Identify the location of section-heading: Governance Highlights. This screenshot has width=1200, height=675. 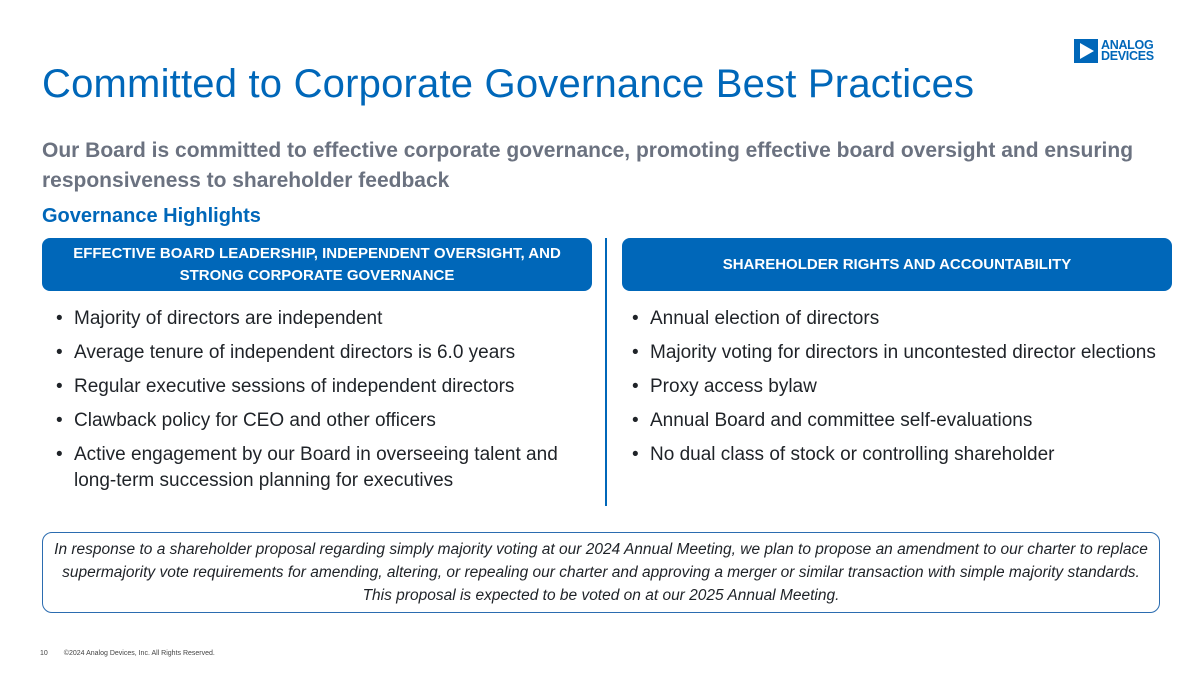
(151, 216).